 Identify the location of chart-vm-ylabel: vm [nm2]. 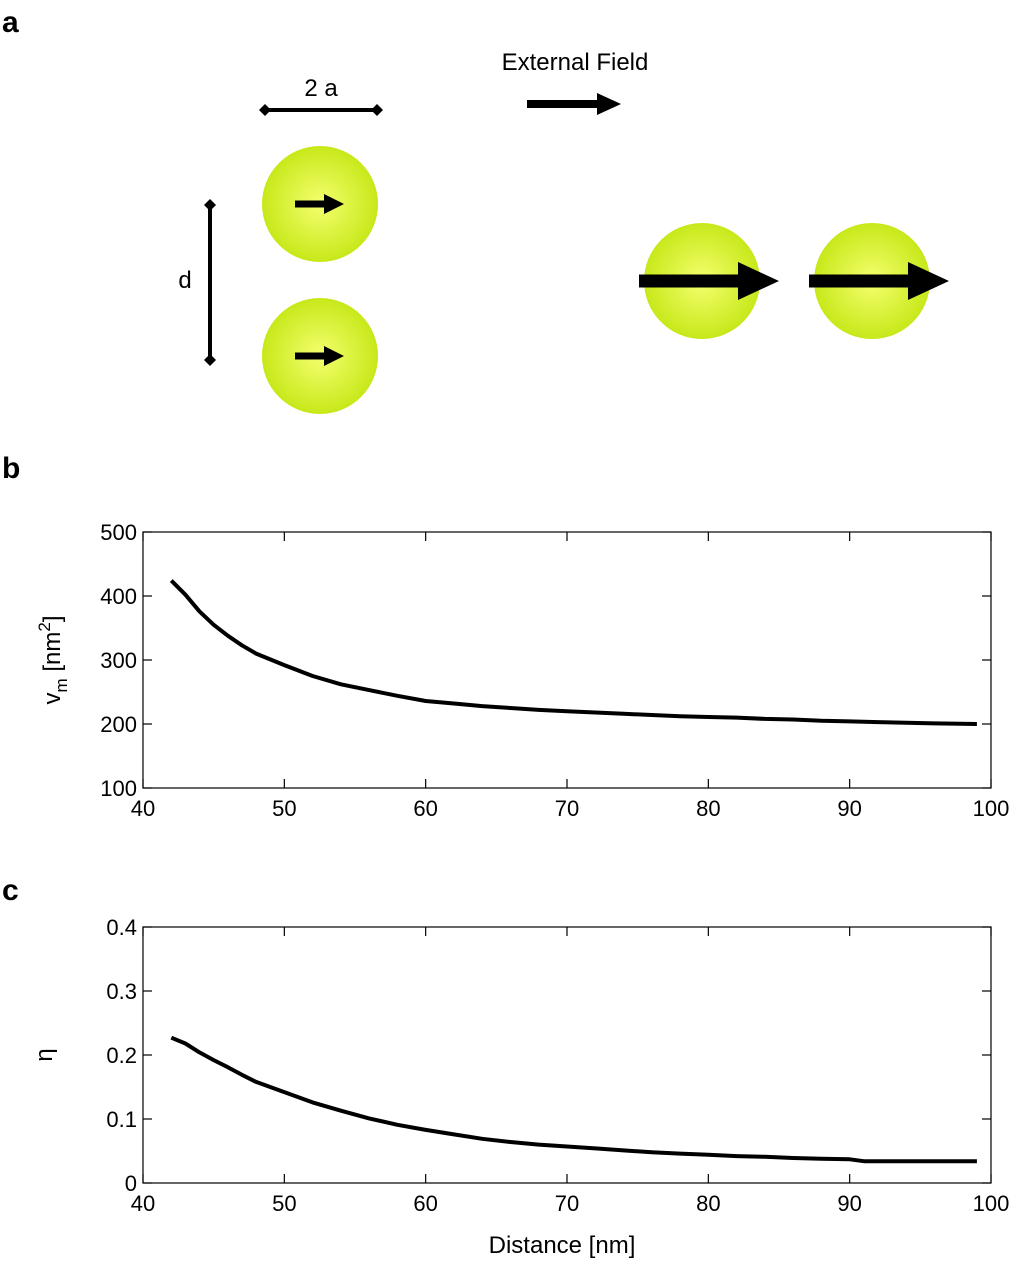
(53, 660).